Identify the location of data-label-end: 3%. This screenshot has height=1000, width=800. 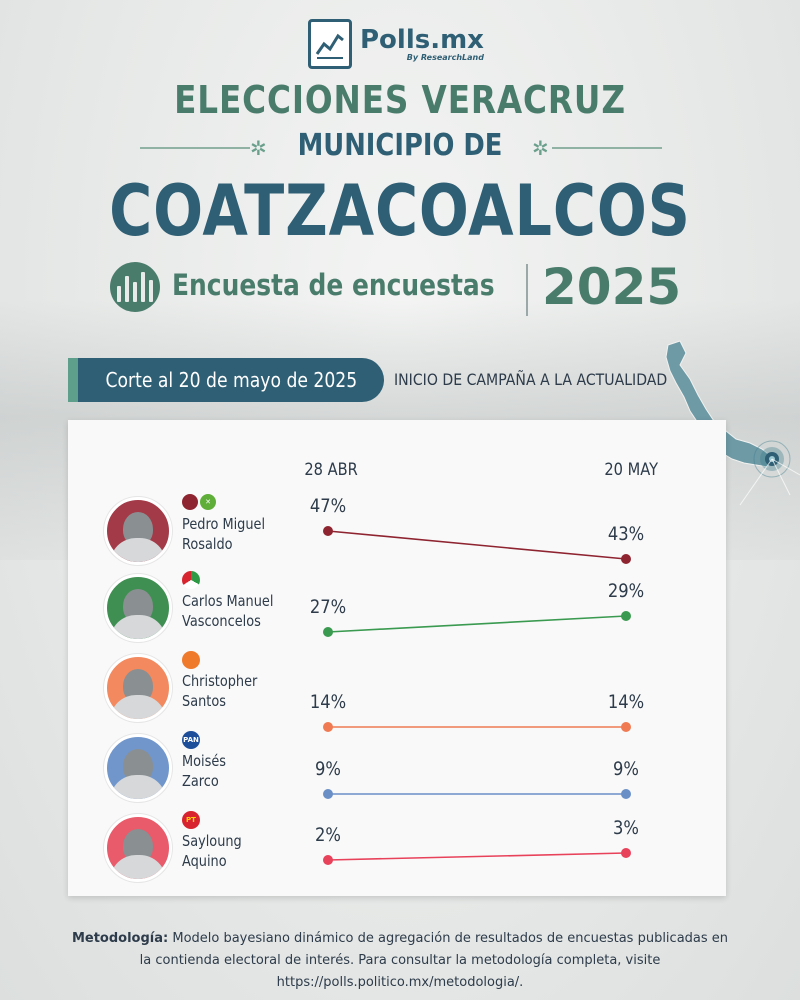
(626, 828).